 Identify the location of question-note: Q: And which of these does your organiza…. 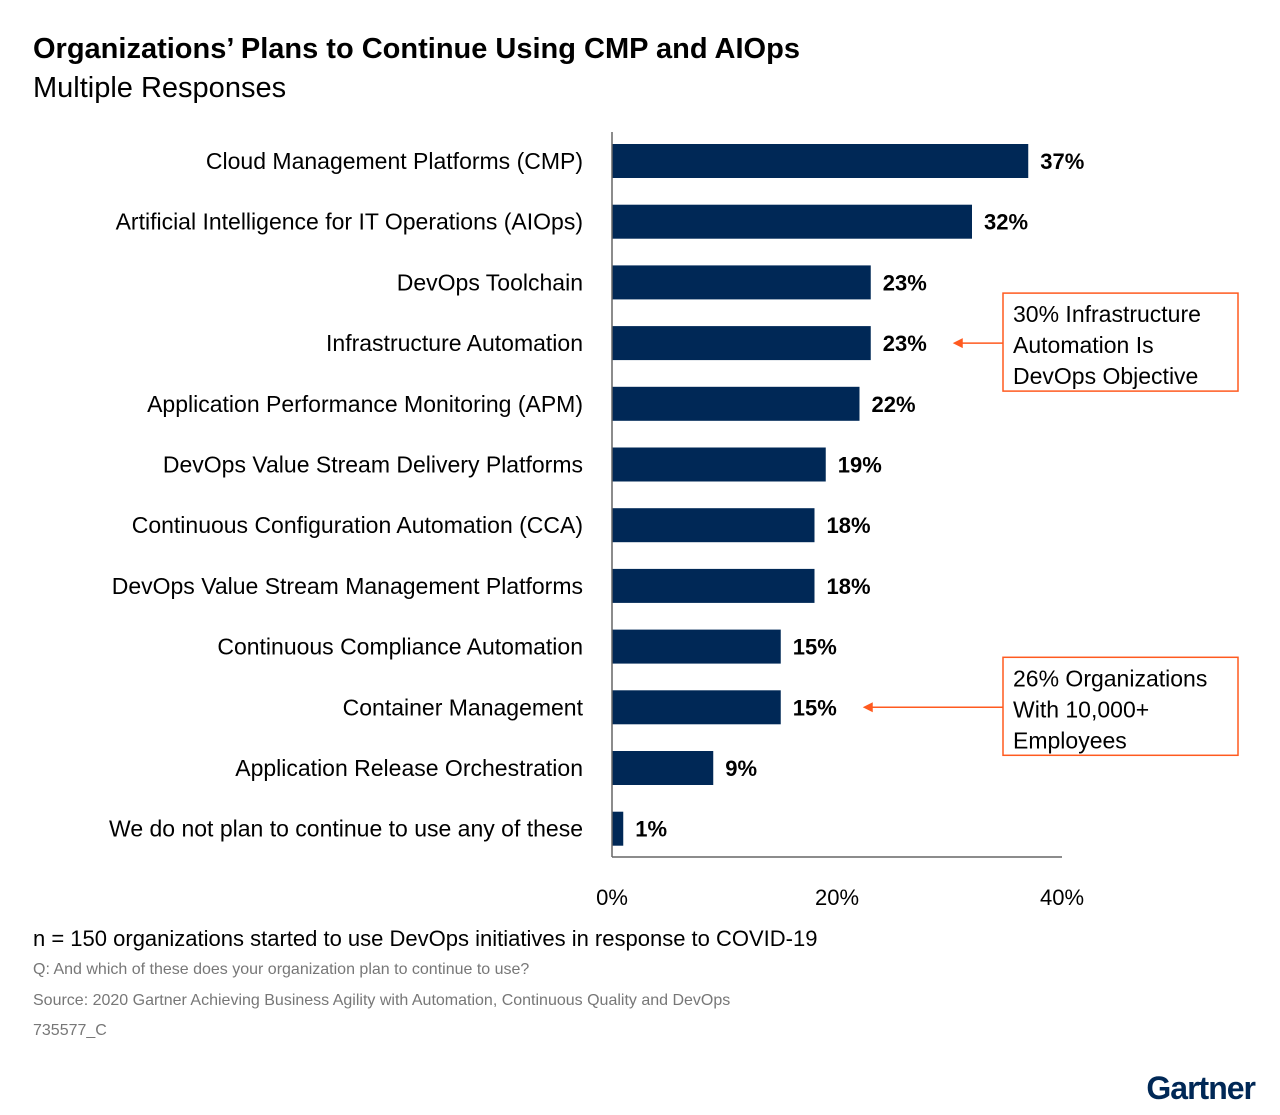
(281, 969).